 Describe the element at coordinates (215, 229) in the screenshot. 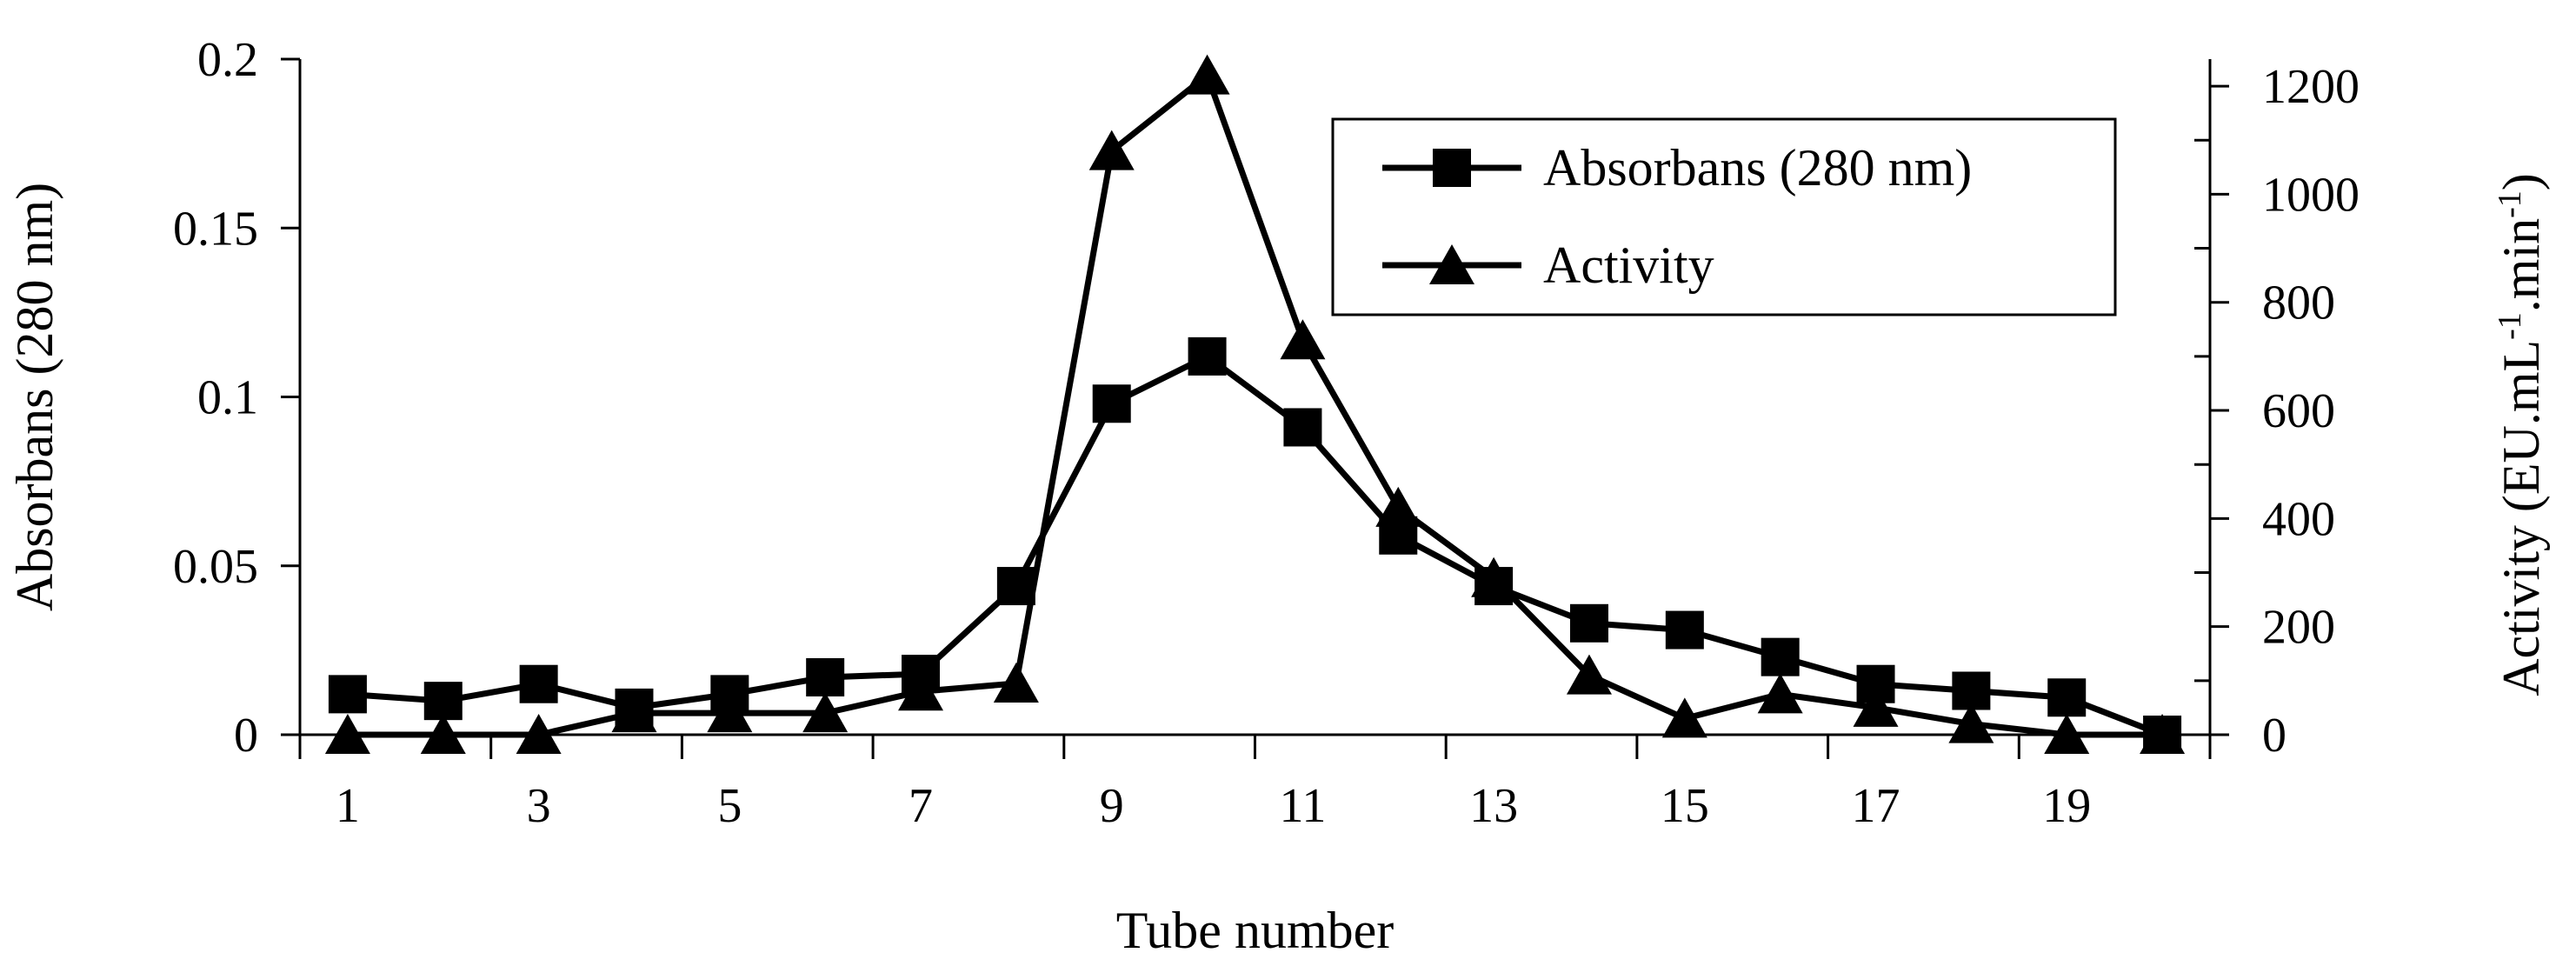

I see `left-y-tick-label: 0.15` at that location.